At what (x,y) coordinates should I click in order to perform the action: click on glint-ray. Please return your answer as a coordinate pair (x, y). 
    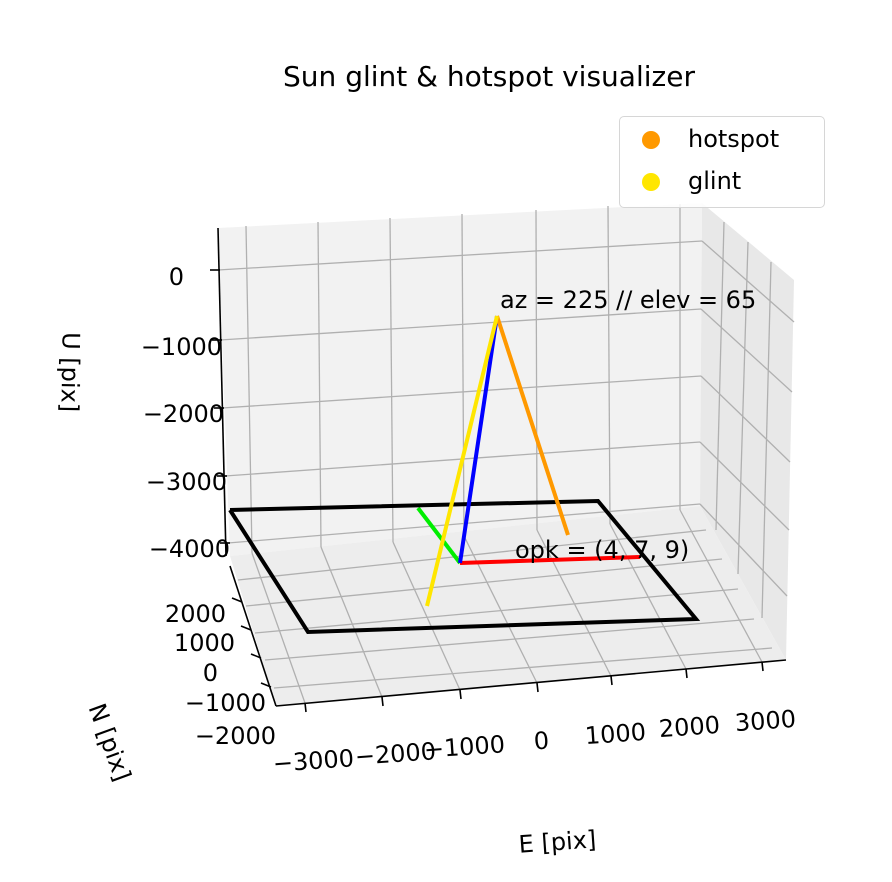
    Looking at the image, I should click on (462, 461).